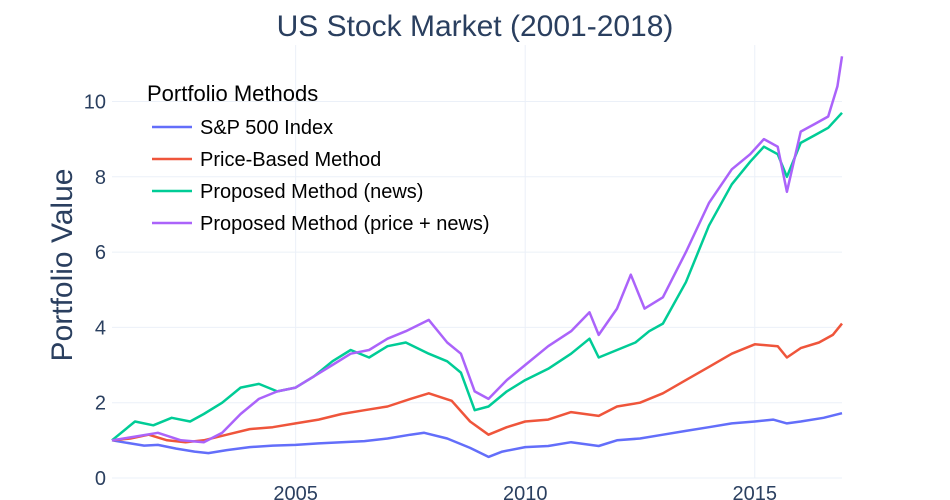 This screenshot has height=500, width=950. Describe the element at coordinates (100, 328) in the screenshot. I see `y-tick-label: 4` at that location.